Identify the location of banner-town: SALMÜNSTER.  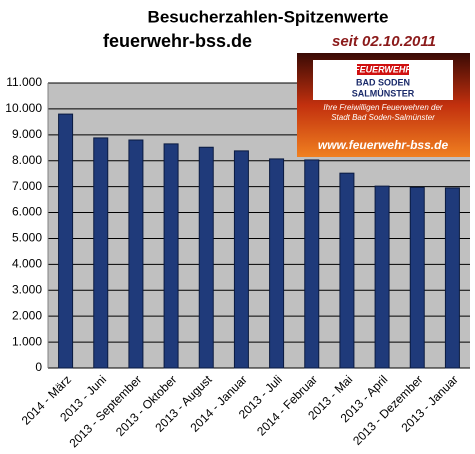
(383, 93).